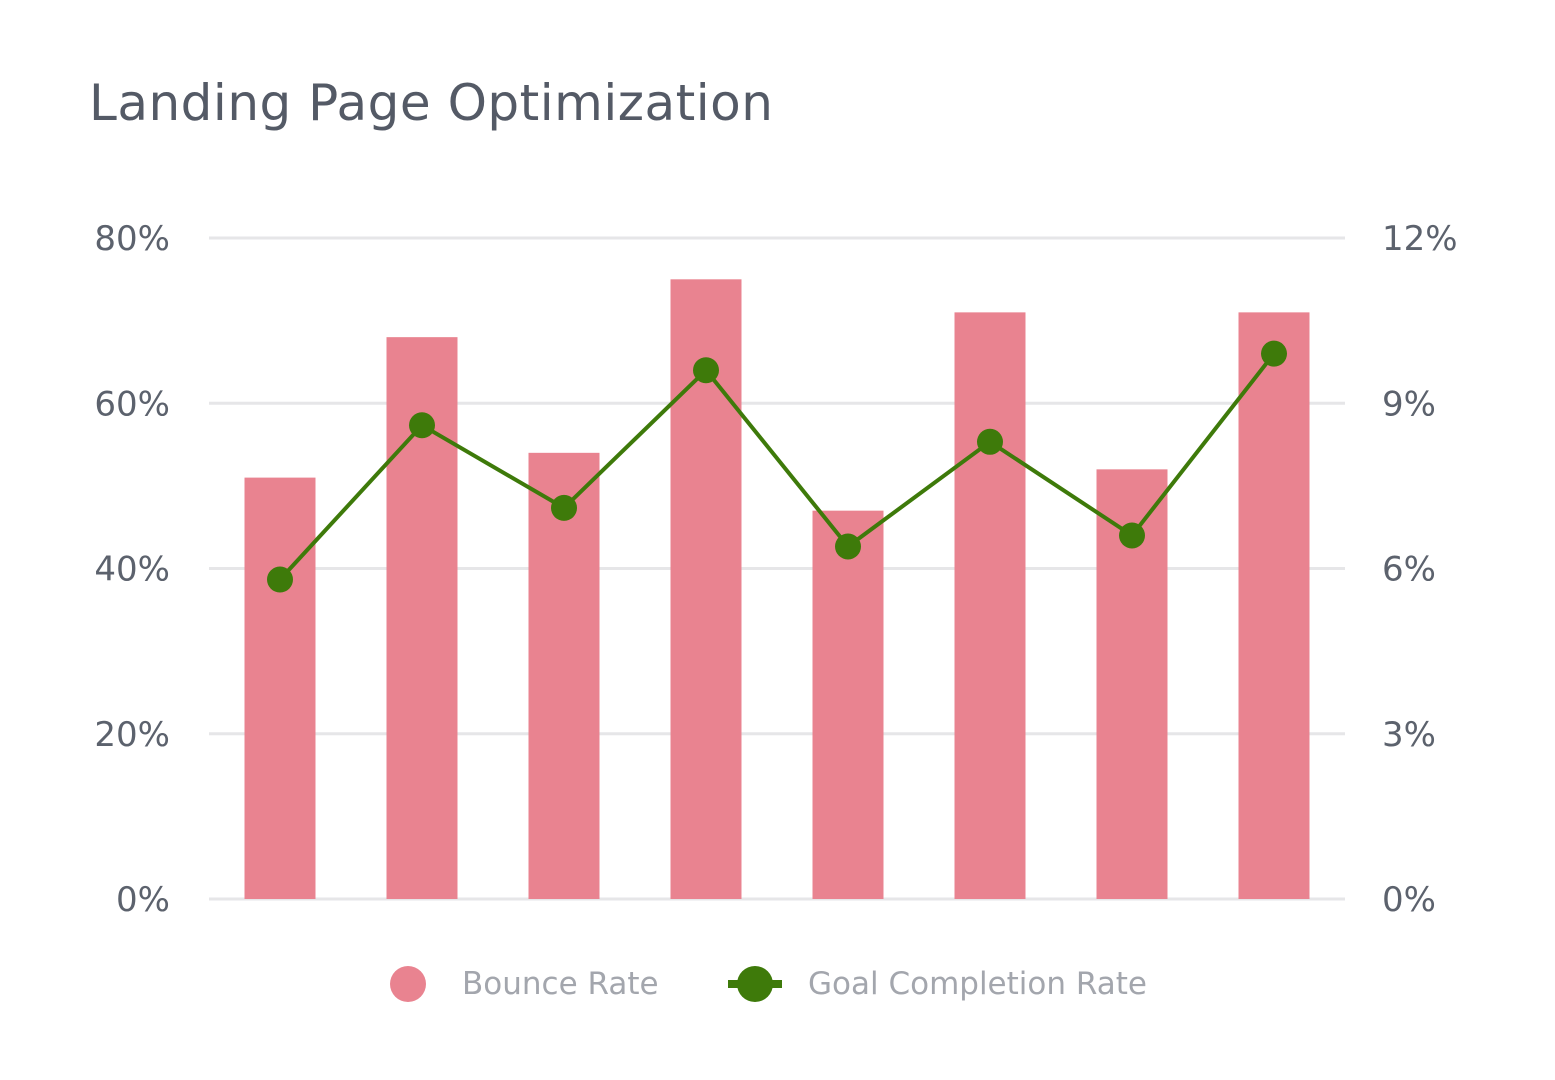 Image resolution: width=1555 pixels, height=1080 pixels. What do you see at coordinates (1409, 735) in the screenshot?
I see `right-axis-tick-label: 3%` at bounding box center [1409, 735].